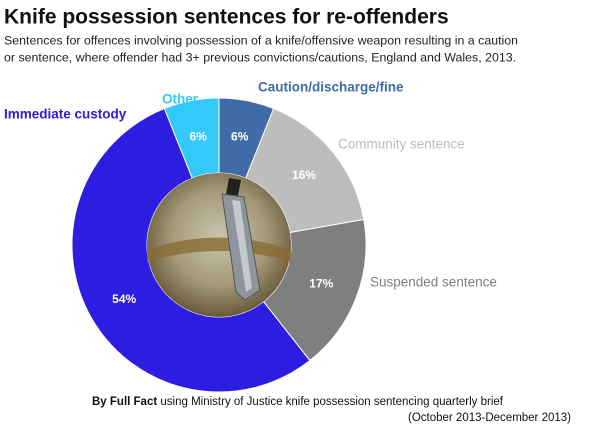  I want to click on category-label: Suspended sentence, so click(433, 282).